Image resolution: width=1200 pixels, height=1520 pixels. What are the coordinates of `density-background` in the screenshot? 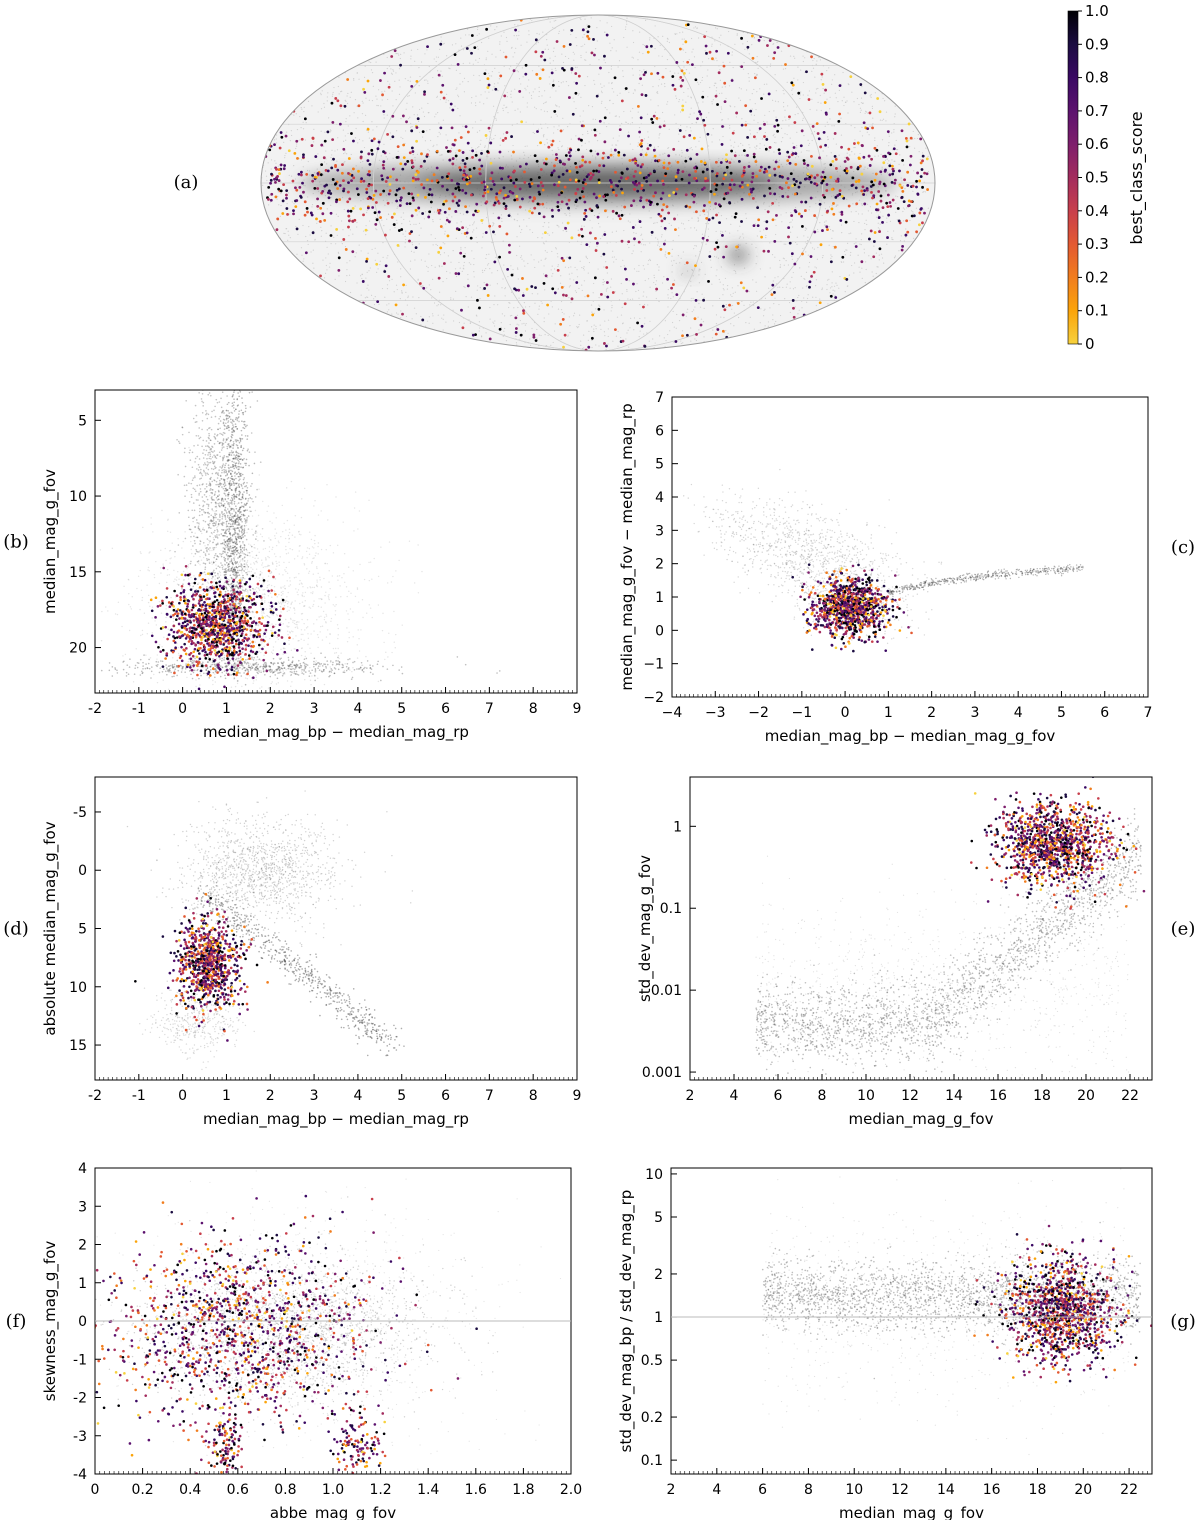 It's located at (300, 541).